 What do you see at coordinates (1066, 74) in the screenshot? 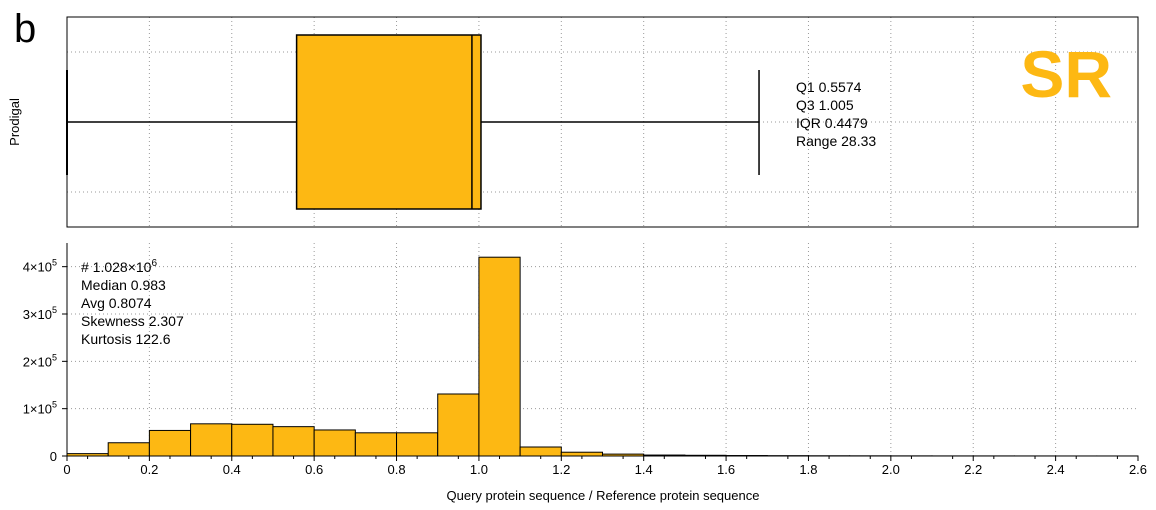
I see `watermark-sr: SR` at bounding box center [1066, 74].